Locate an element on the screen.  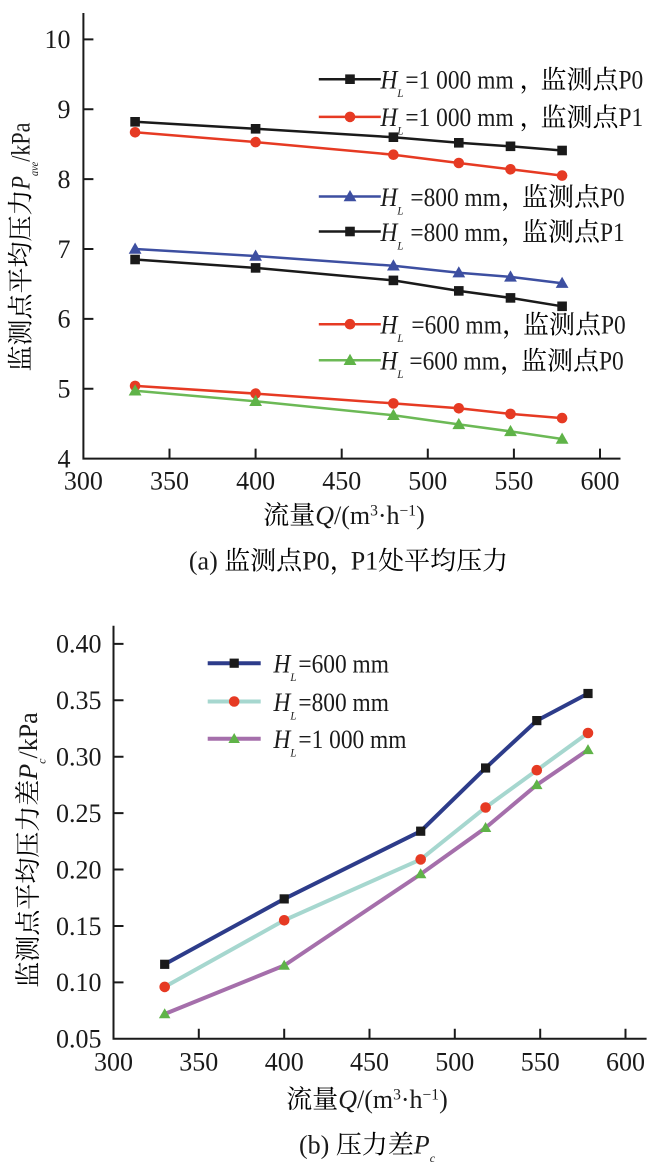
svg-text: 10 is located at coordinates (58, 39).